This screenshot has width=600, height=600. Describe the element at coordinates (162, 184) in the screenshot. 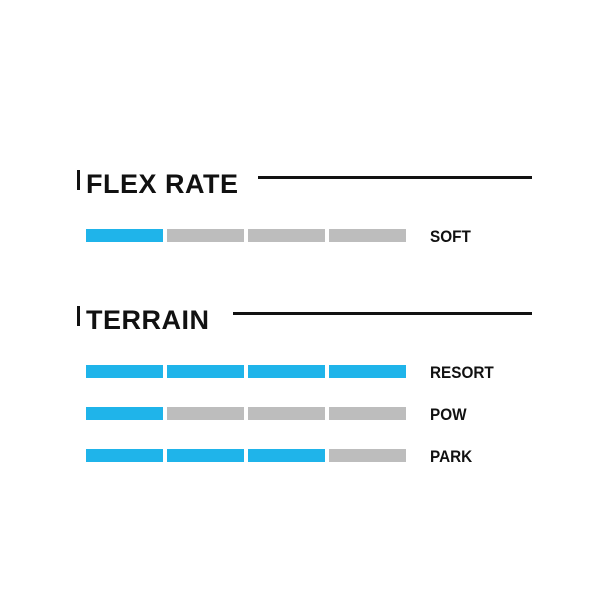

I see `flex-rate-heading: FLEX RATE` at that location.